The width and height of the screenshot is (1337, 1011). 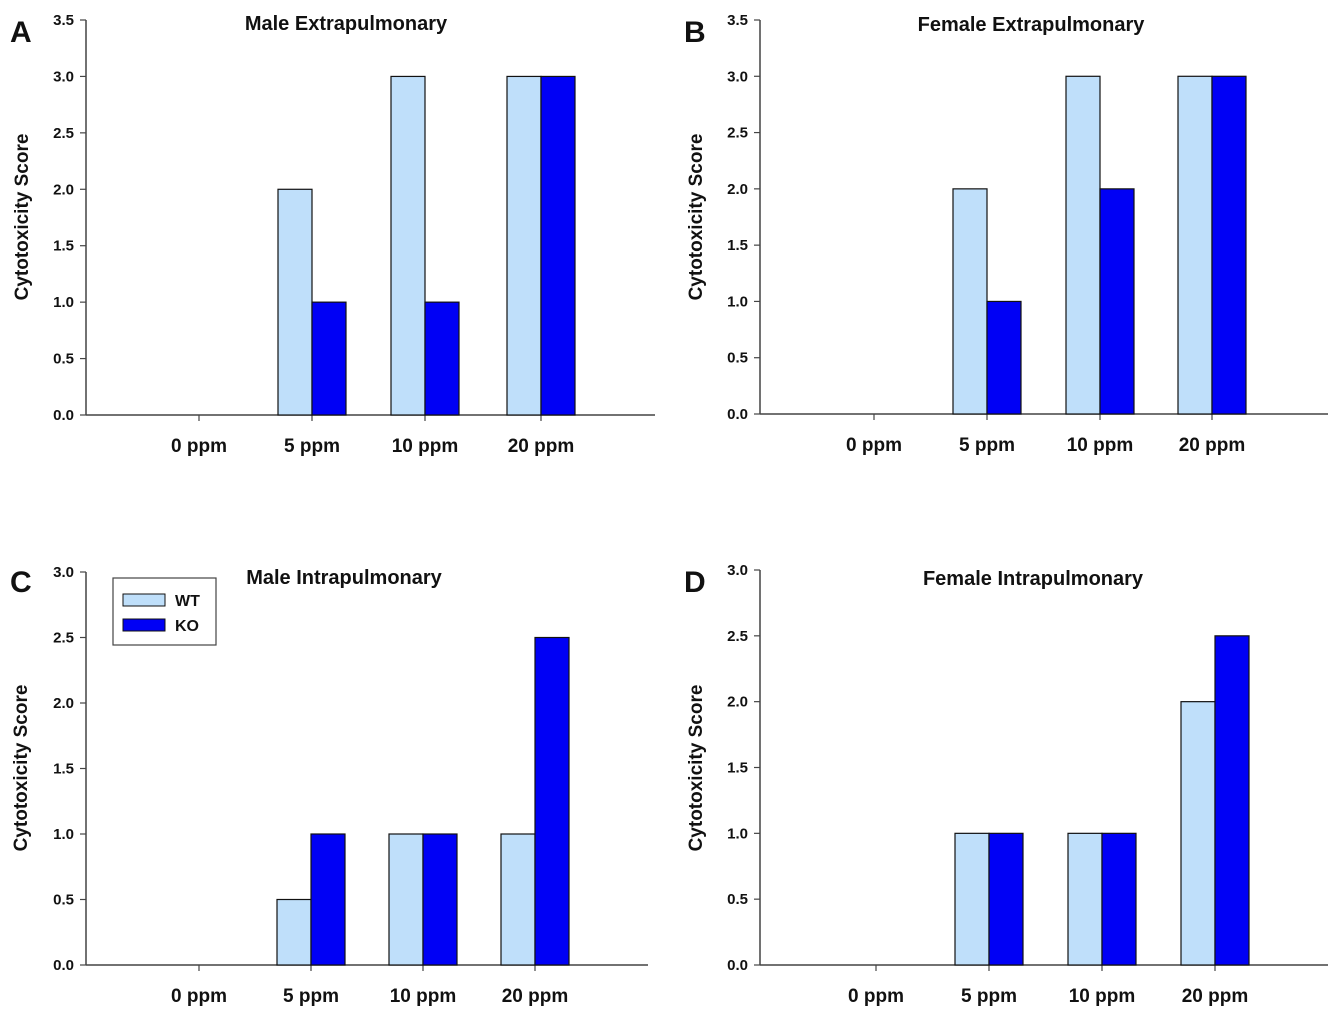 I want to click on legend-swatch-wt, so click(x=144, y=600).